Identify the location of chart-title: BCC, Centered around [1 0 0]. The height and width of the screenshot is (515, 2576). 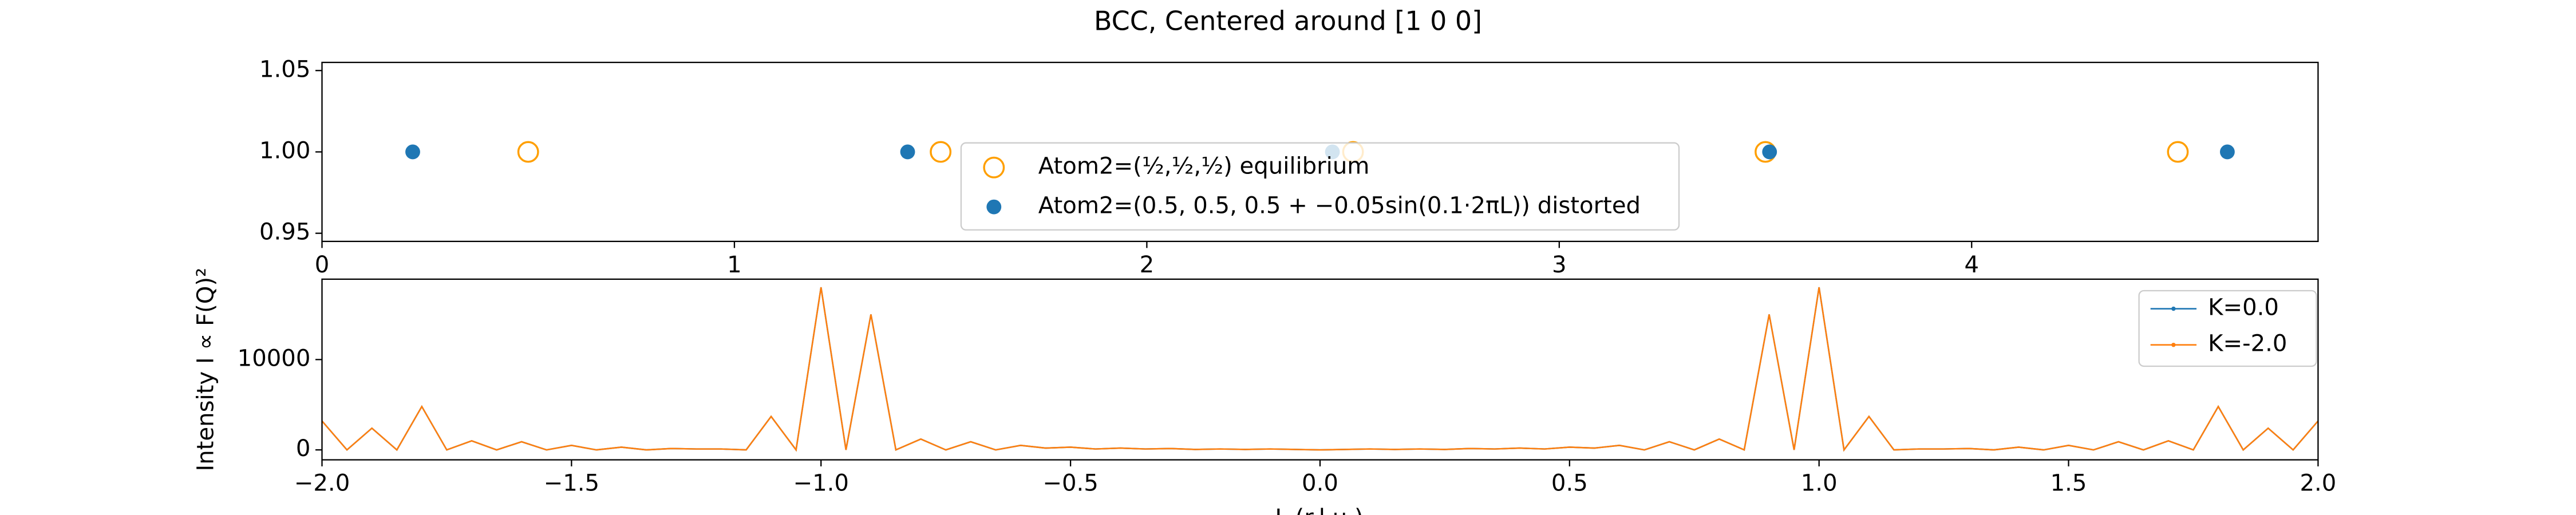
(1288, 21).